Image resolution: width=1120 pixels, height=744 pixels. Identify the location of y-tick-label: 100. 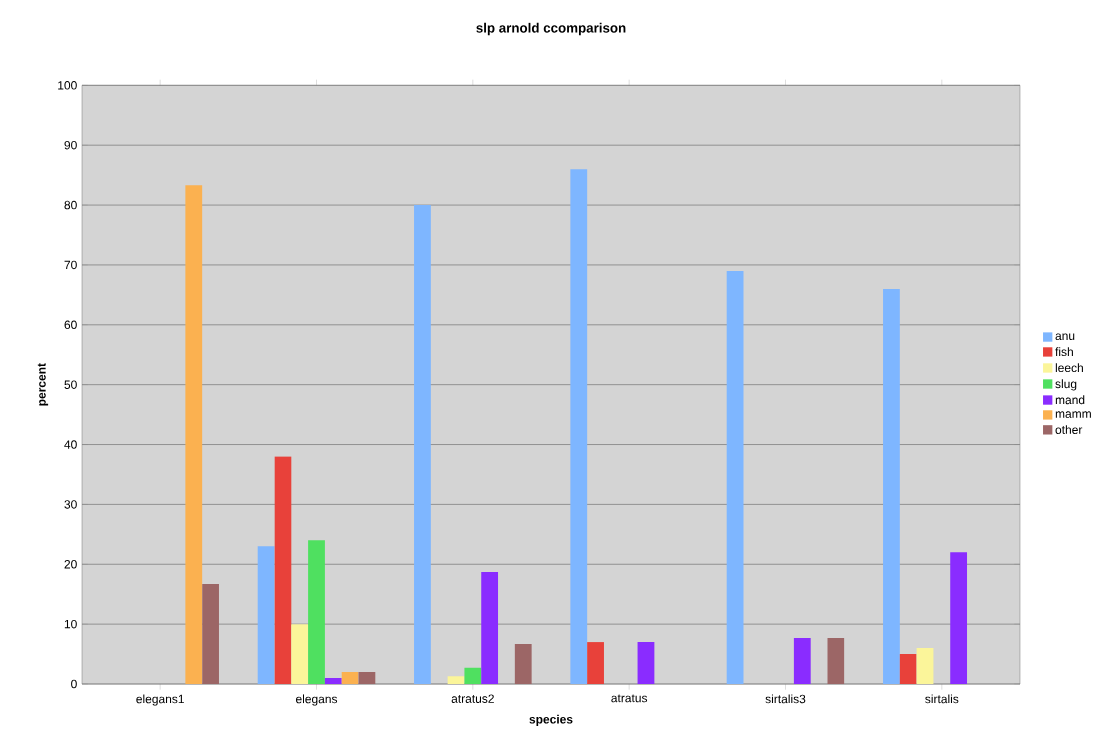
(67, 85).